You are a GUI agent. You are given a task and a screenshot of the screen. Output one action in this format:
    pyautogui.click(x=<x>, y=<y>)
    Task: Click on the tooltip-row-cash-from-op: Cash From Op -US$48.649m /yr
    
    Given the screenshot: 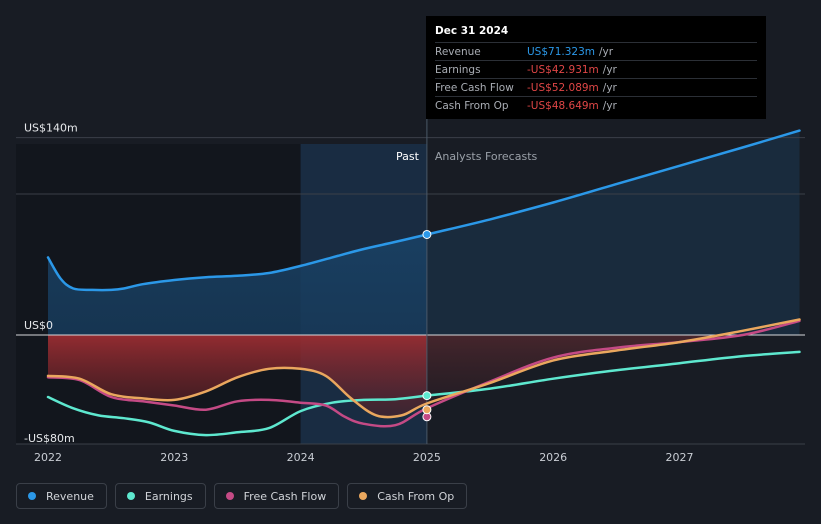 What is the action you would take?
    pyautogui.click(x=596, y=105)
    